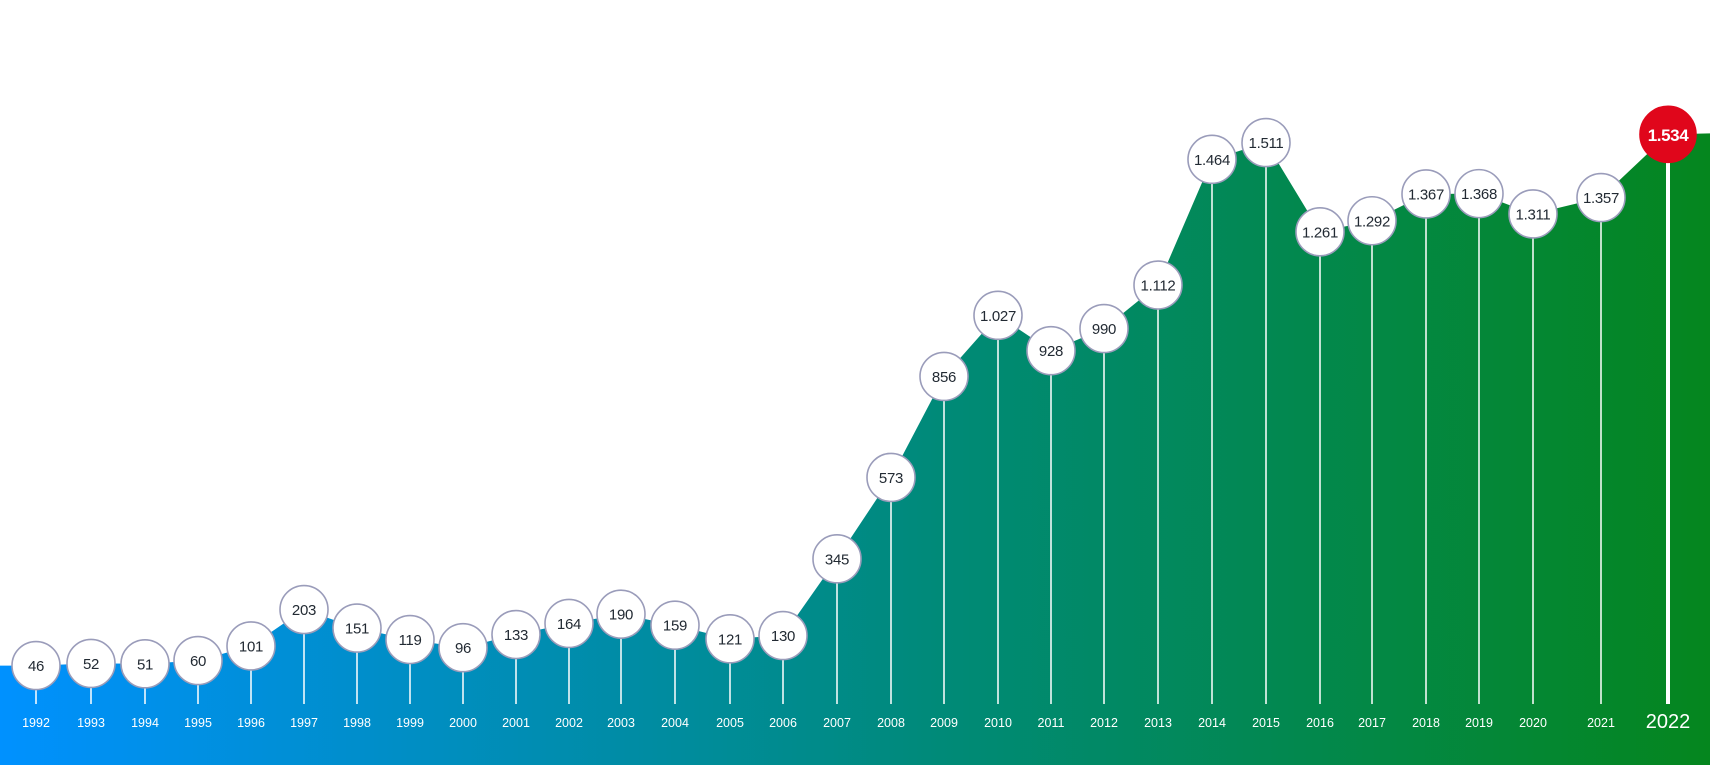 The image size is (1710, 765). What do you see at coordinates (998, 723) in the screenshot?
I see `x-tick-label: 2010` at bounding box center [998, 723].